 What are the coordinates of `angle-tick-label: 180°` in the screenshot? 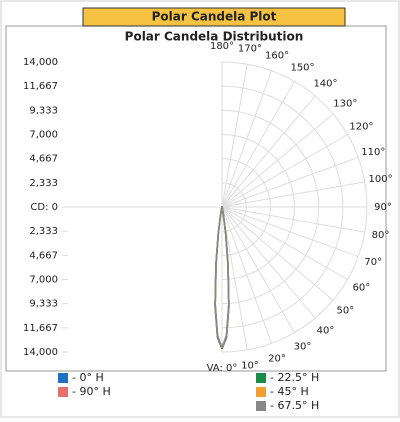 It's located at (222, 46).